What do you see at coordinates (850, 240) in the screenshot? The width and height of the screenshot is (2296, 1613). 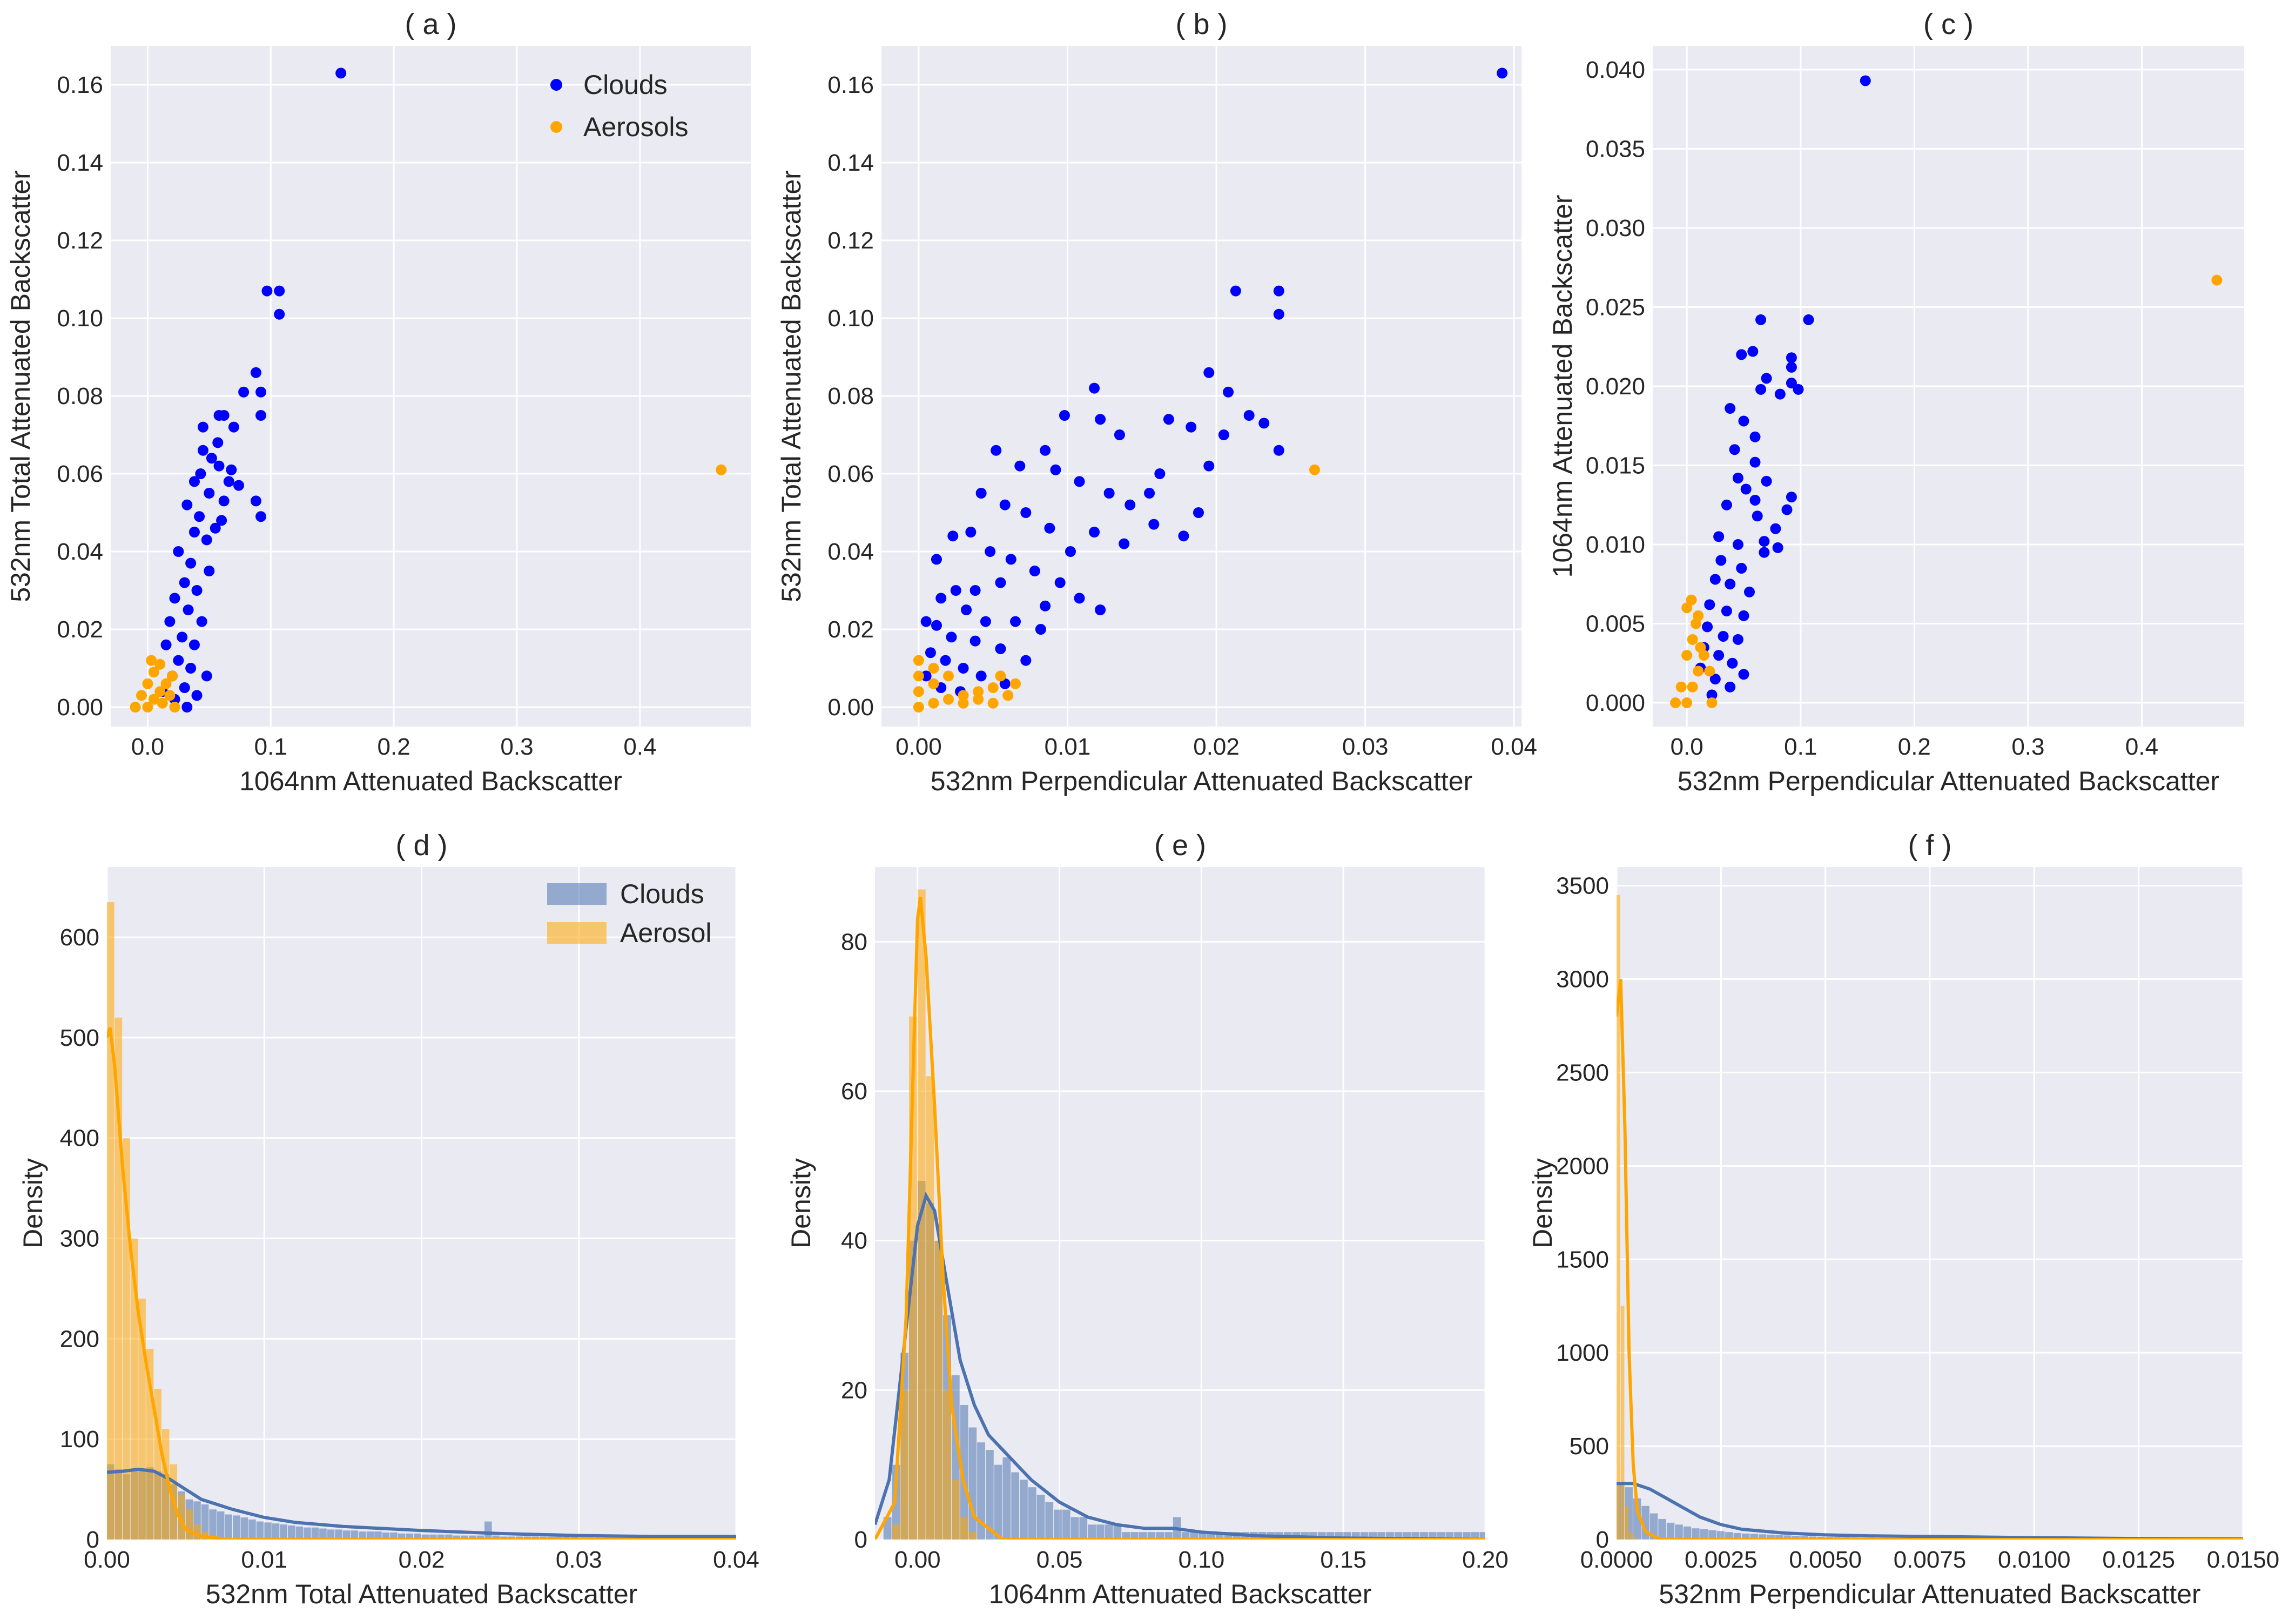 I see `y-tick-label: 0.12` at bounding box center [850, 240].